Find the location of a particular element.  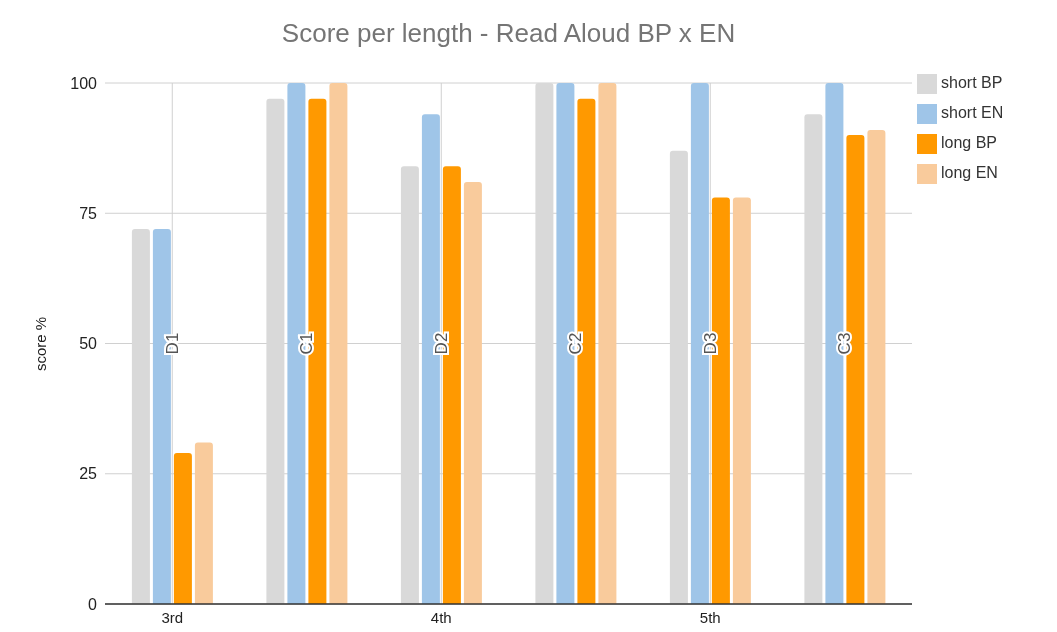

chart-title: Score per length - Read Aloud BP x EN is located at coordinates (508, 33).